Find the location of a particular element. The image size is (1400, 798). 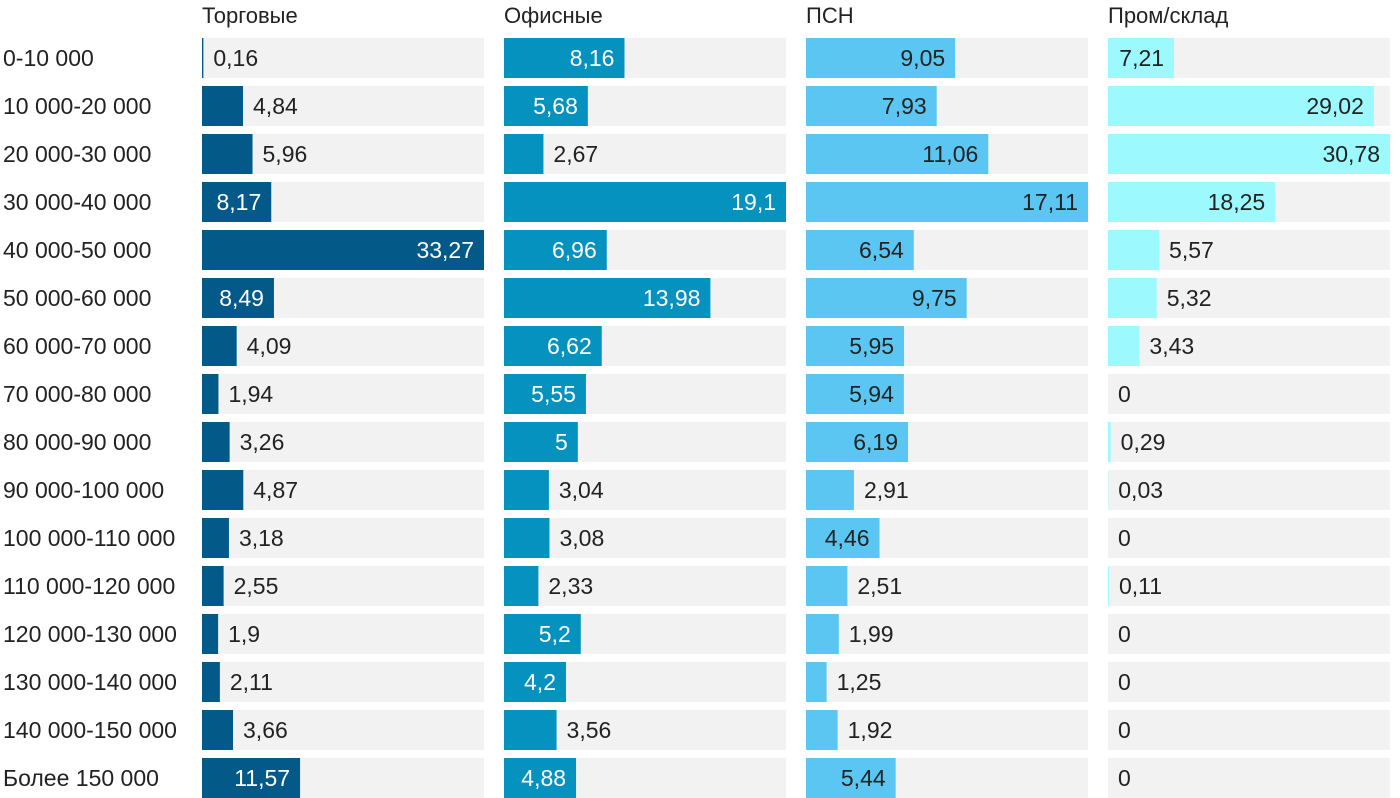

value-label: 0,11 is located at coordinates (1140, 586).